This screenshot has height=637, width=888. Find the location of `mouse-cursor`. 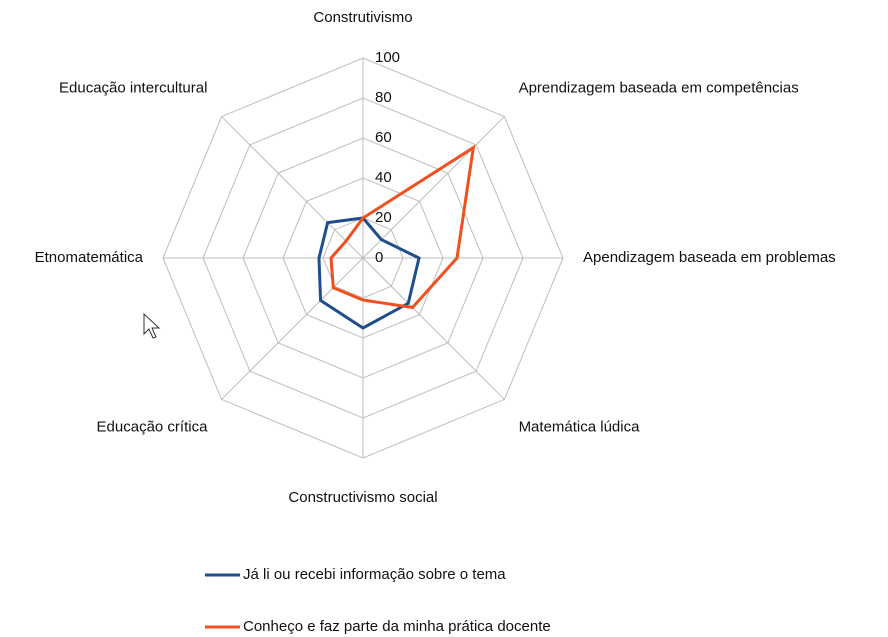

mouse-cursor is located at coordinates (152, 325).